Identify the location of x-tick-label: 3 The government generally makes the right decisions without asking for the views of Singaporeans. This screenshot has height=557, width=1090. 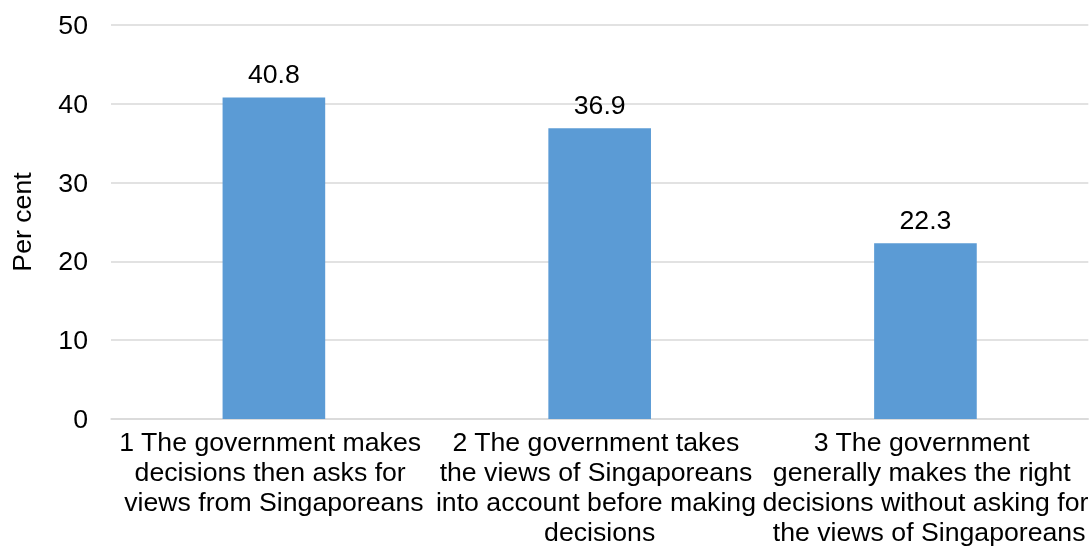
(925, 487).